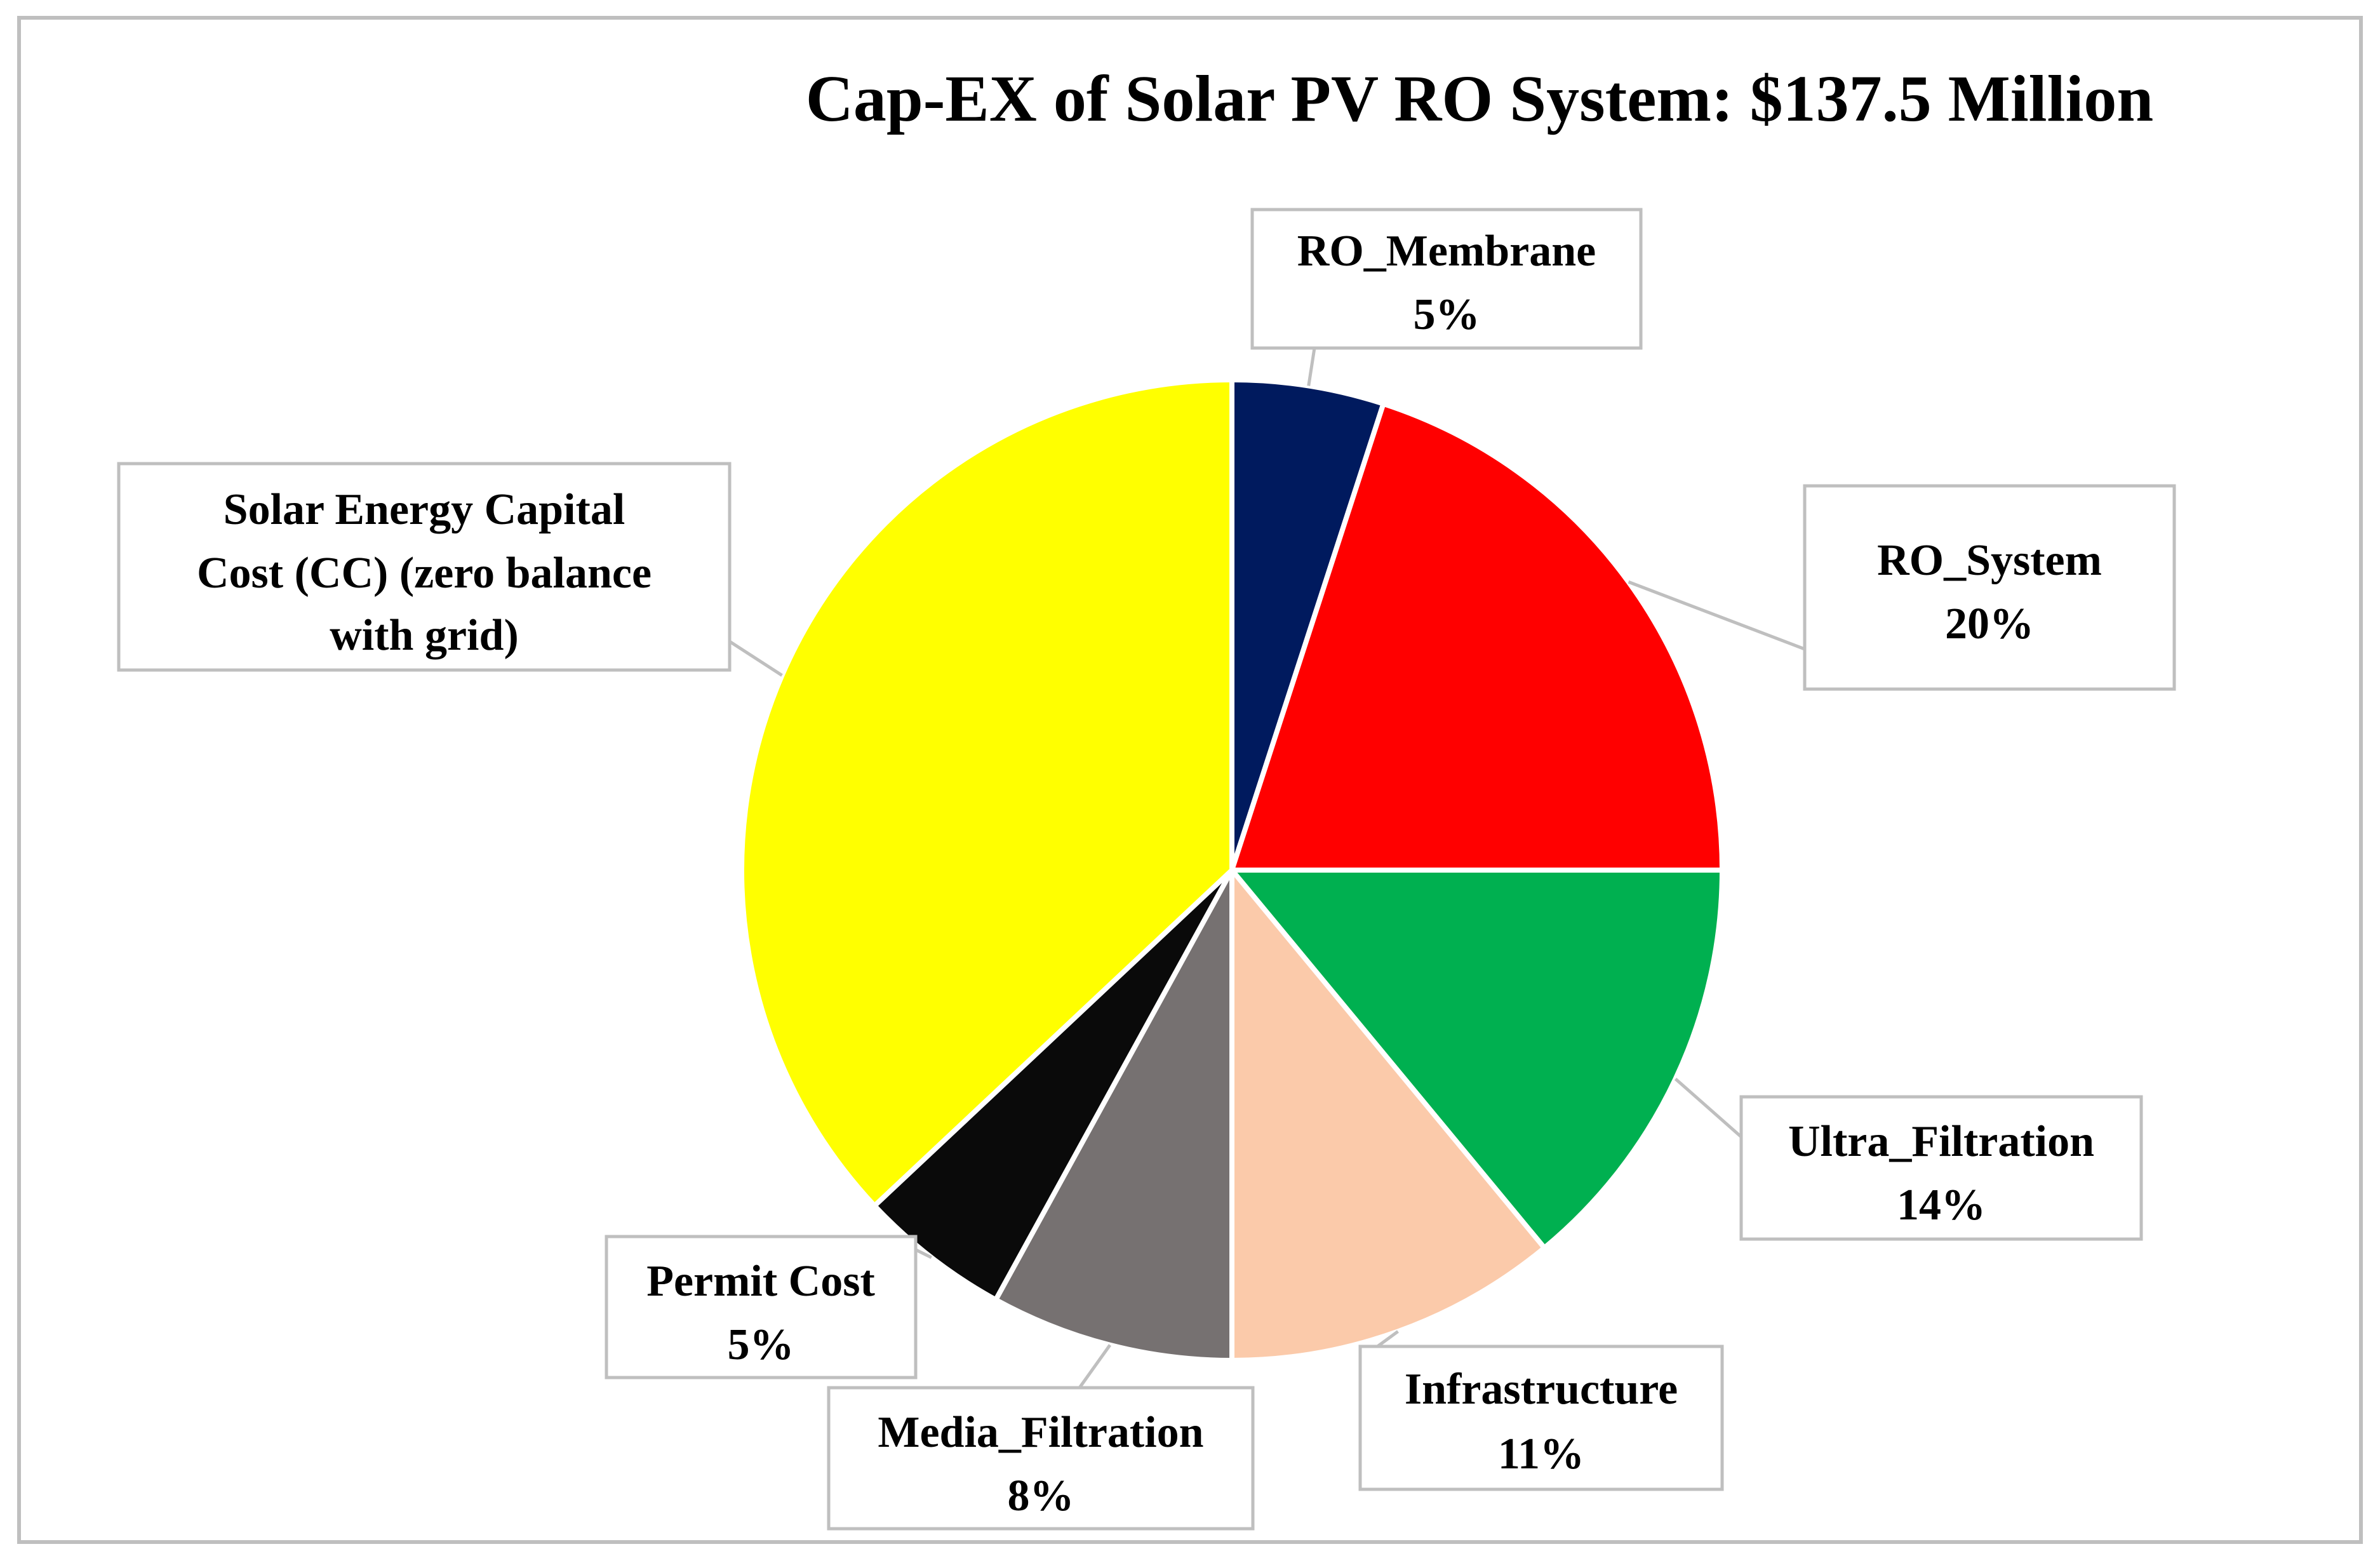 This screenshot has height=1563, width=2380. Describe the element at coordinates (425, 573) in the screenshot. I see `data-label-line-2-solar-energy: Cost (CC) (zero balance` at that location.